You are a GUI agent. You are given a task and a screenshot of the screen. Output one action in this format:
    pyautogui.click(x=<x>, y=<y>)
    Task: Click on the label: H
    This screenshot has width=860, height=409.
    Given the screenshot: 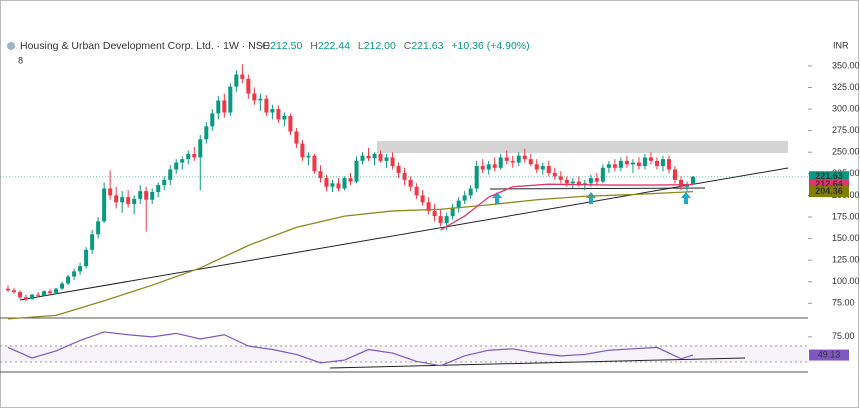 What is the action you would take?
    pyautogui.click(x=314, y=46)
    